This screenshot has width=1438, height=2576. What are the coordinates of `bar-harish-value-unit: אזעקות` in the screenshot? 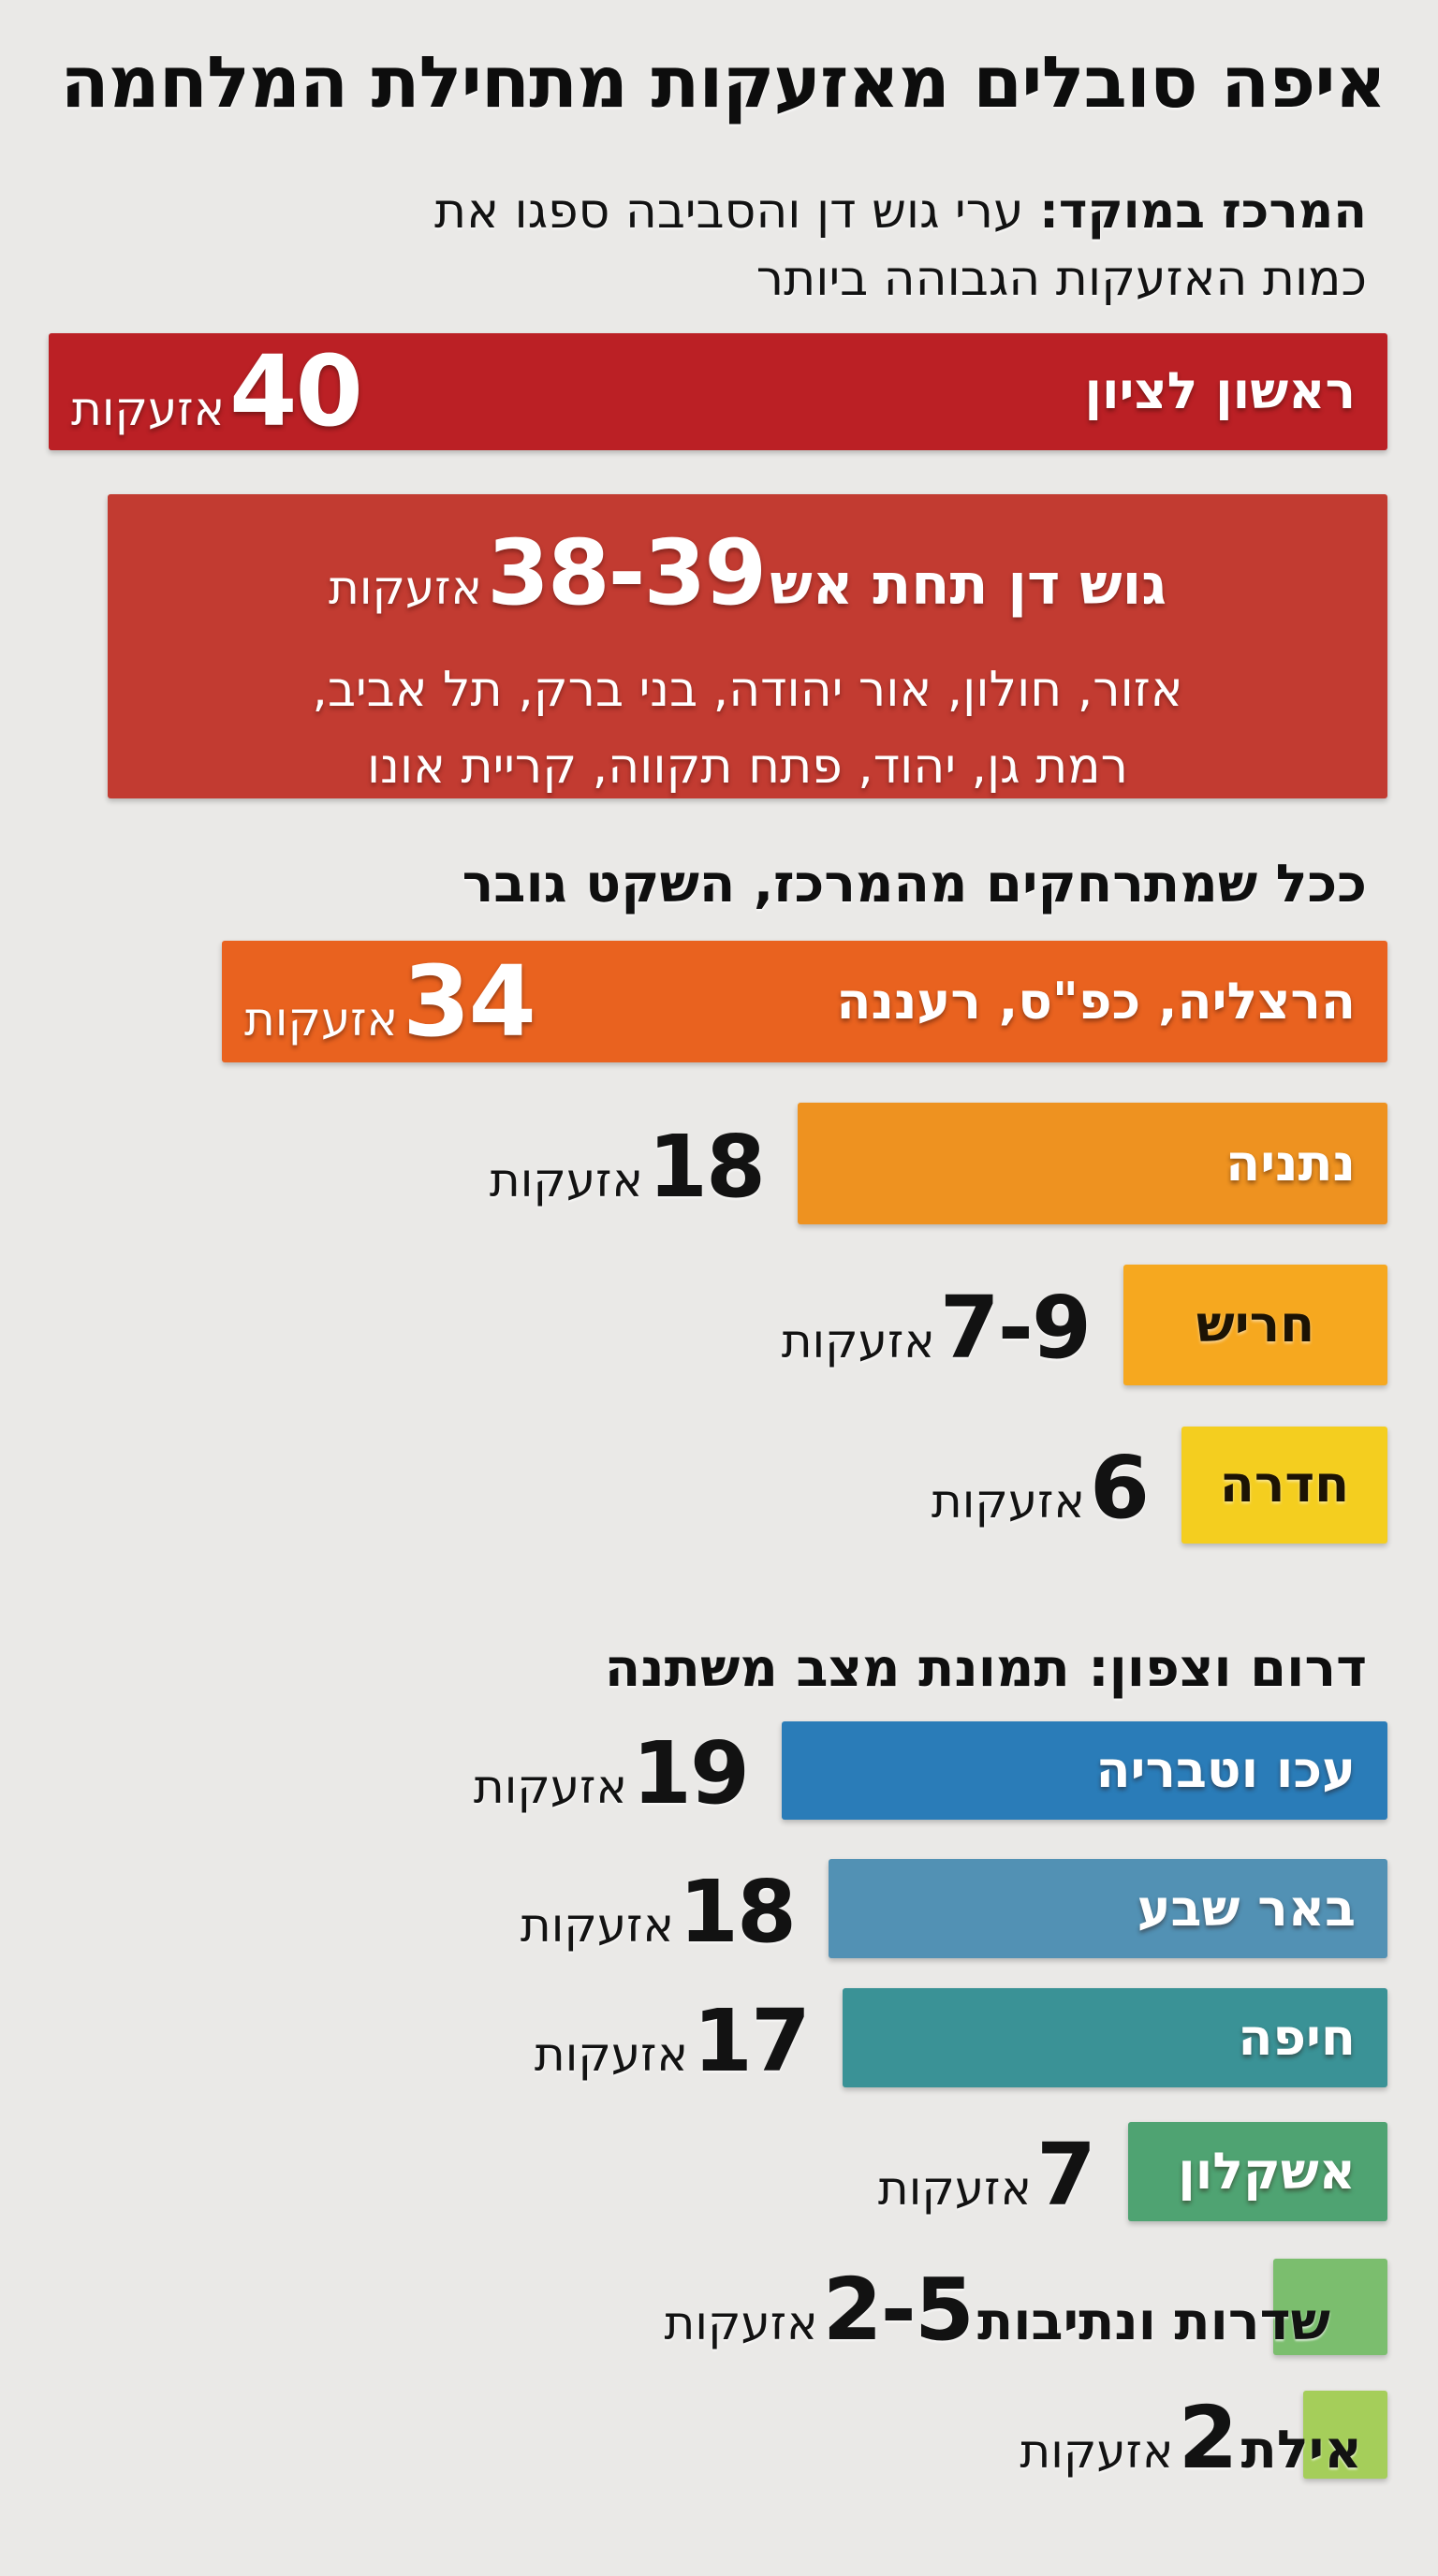 It's located at (858, 1341).